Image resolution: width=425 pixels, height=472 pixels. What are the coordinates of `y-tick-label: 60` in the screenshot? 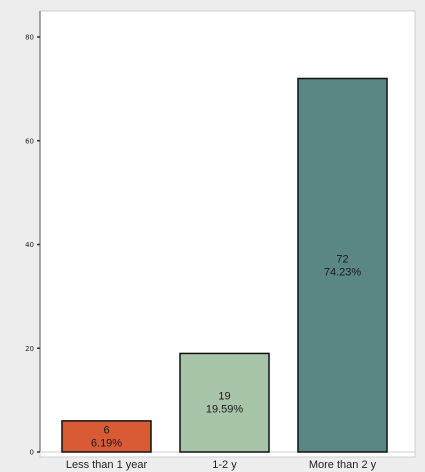 It's located at (29, 141).